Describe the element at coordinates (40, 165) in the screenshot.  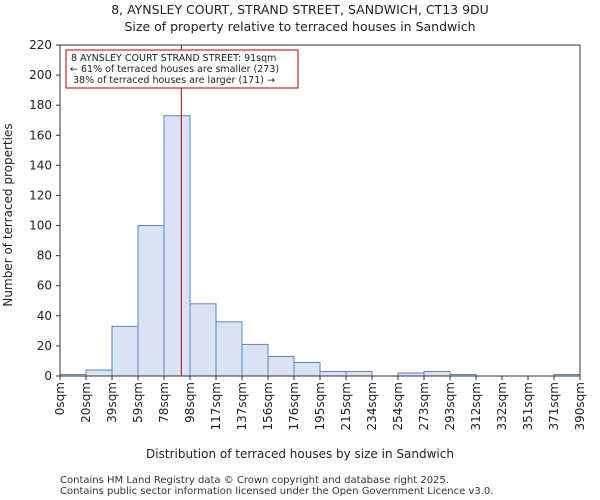
I see `y-tick-label: 140` at that location.